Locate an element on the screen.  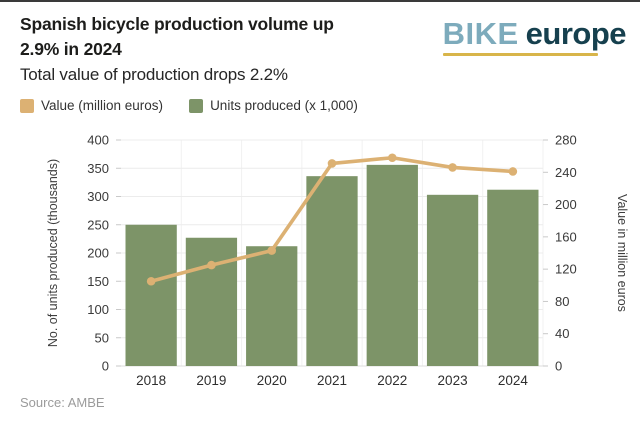
right-tick-label: 40 is located at coordinates (562, 333).